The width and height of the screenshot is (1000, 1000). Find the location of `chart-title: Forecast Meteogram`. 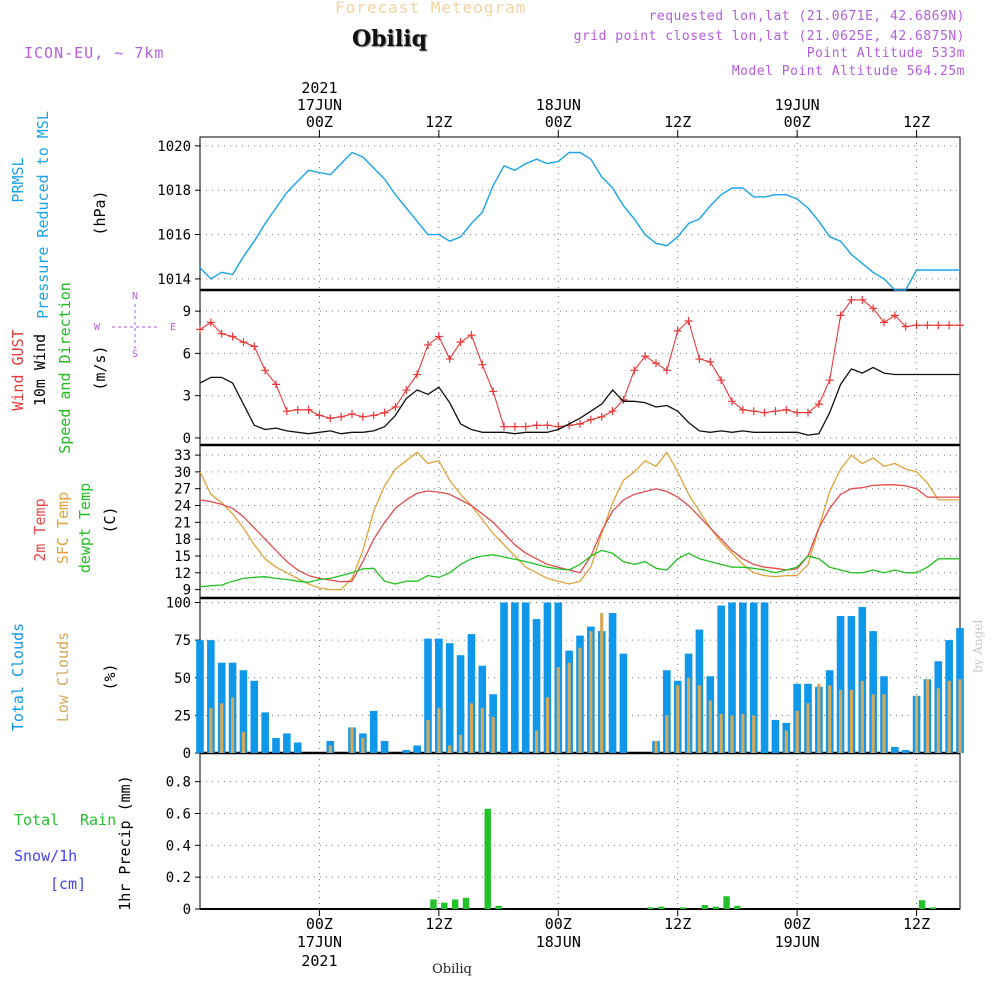

chart-title: Forecast Meteogram is located at coordinates (431, 8).